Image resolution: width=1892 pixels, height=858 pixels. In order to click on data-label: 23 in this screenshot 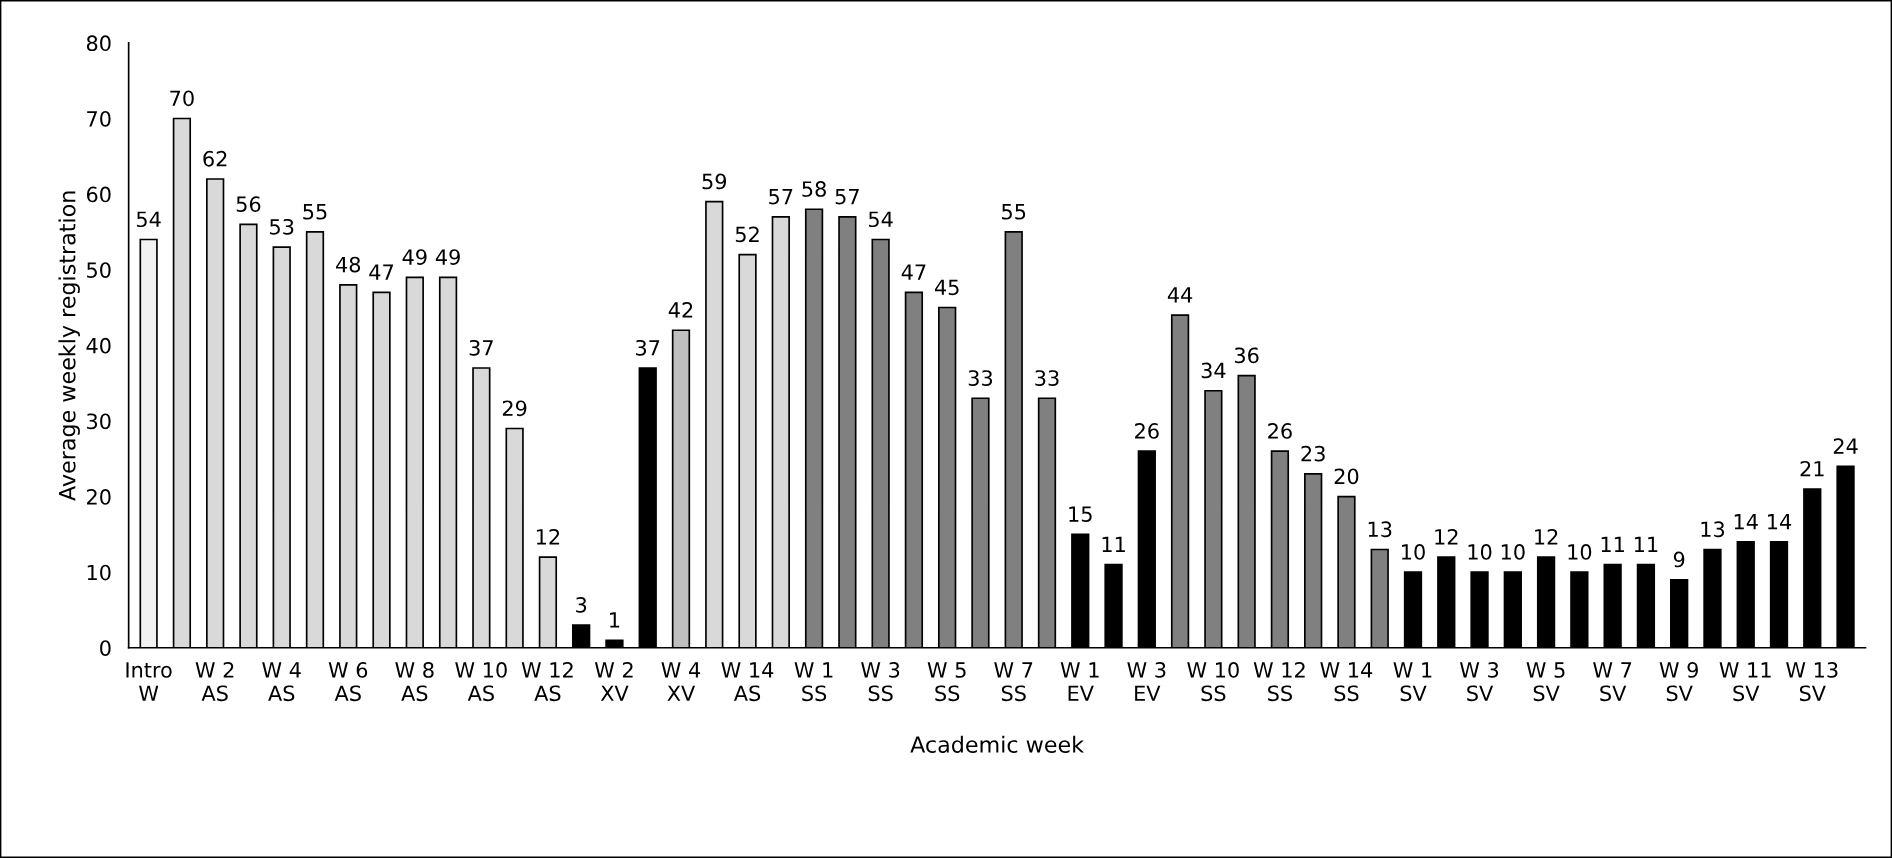, I will do `click(1313, 453)`.